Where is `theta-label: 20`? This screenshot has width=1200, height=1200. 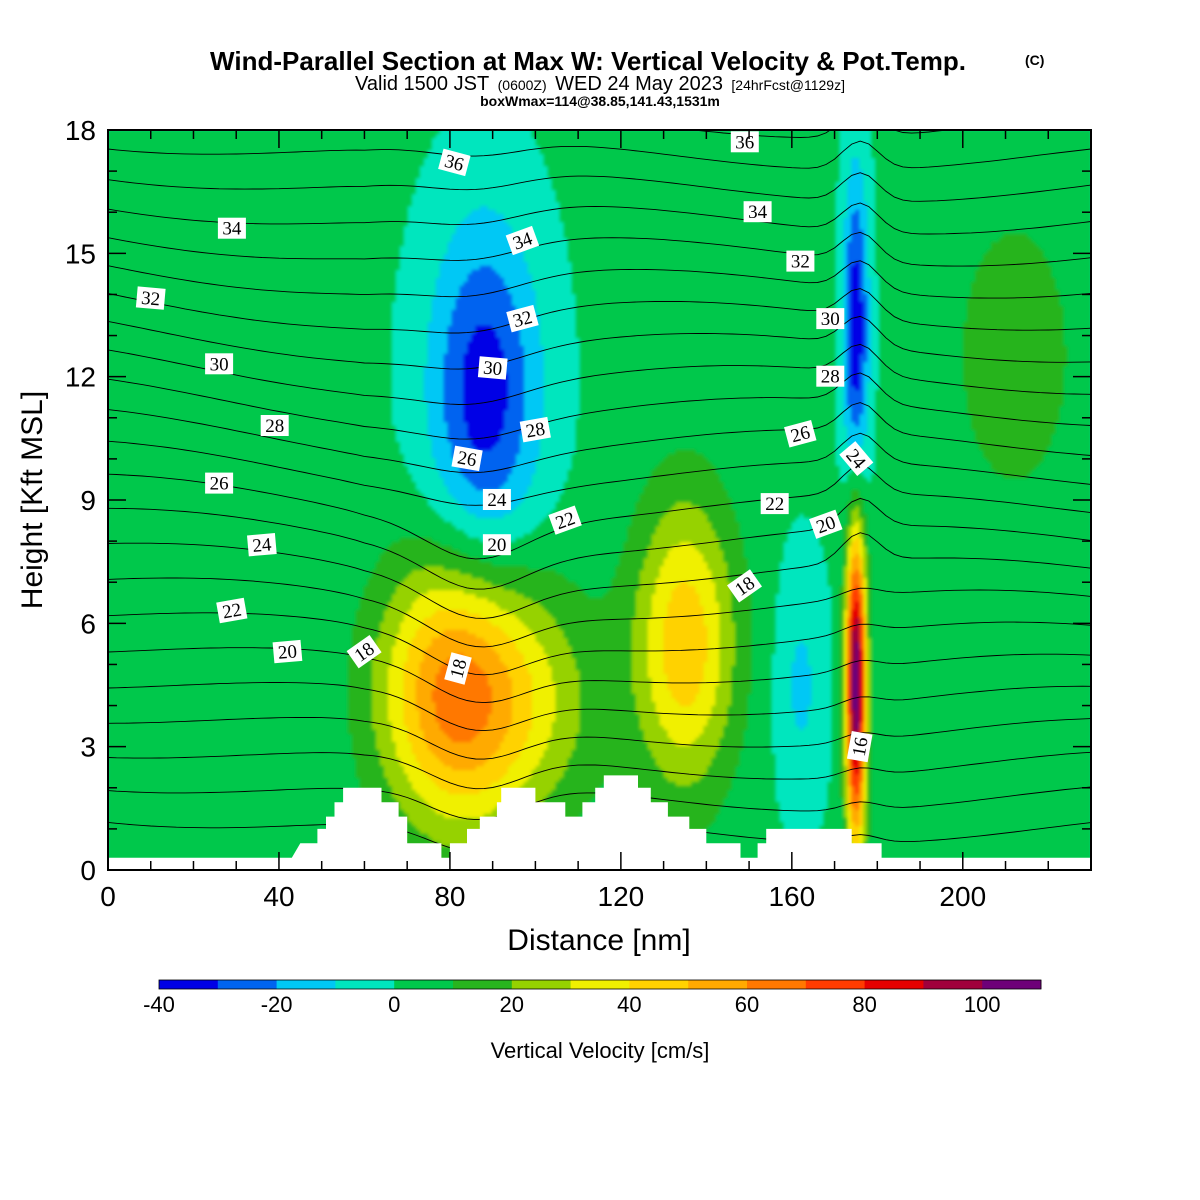 theta-label: 20 is located at coordinates (287, 651).